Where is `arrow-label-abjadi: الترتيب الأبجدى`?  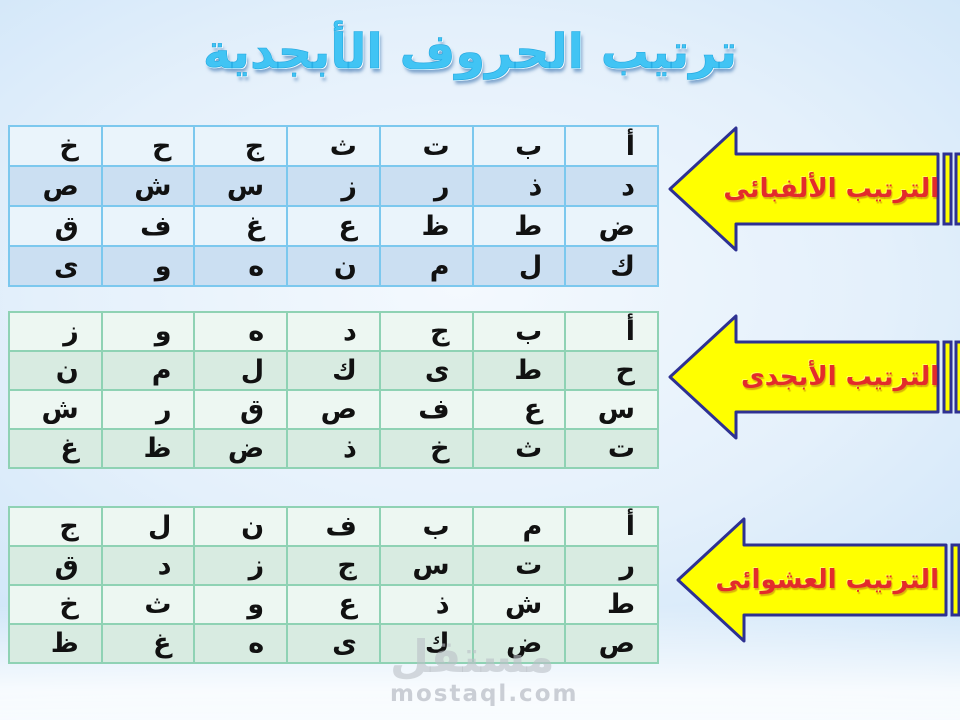
arrow-label-abjadi: الترتيب الأبجدى is located at coordinates (839, 377).